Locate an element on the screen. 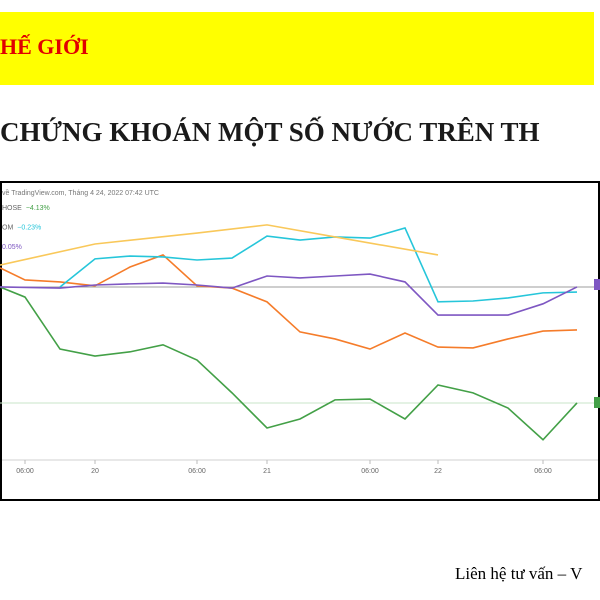 The width and height of the screenshot is (600, 600). legend-value: −4.13% is located at coordinates (38, 208).